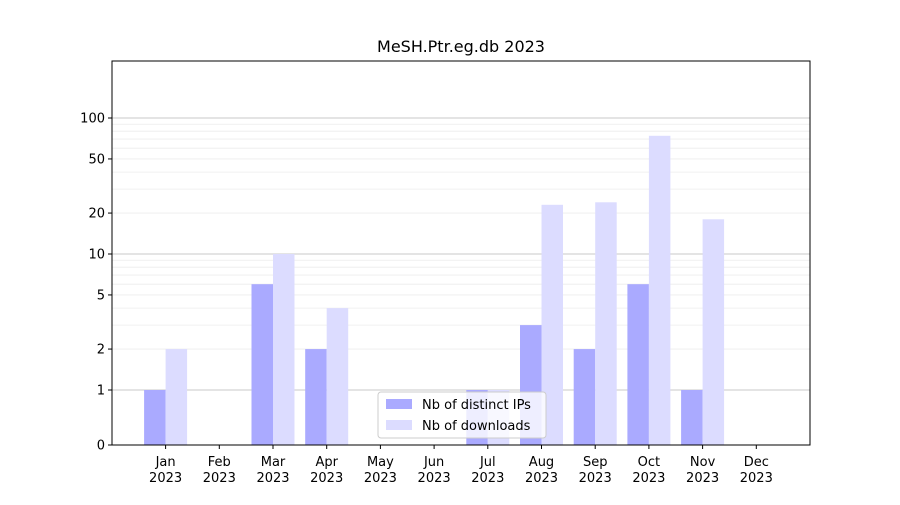  What do you see at coordinates (101, 391) in the screenshot?
I see `y-tick-label: 1` at bounding box center [101, 391].